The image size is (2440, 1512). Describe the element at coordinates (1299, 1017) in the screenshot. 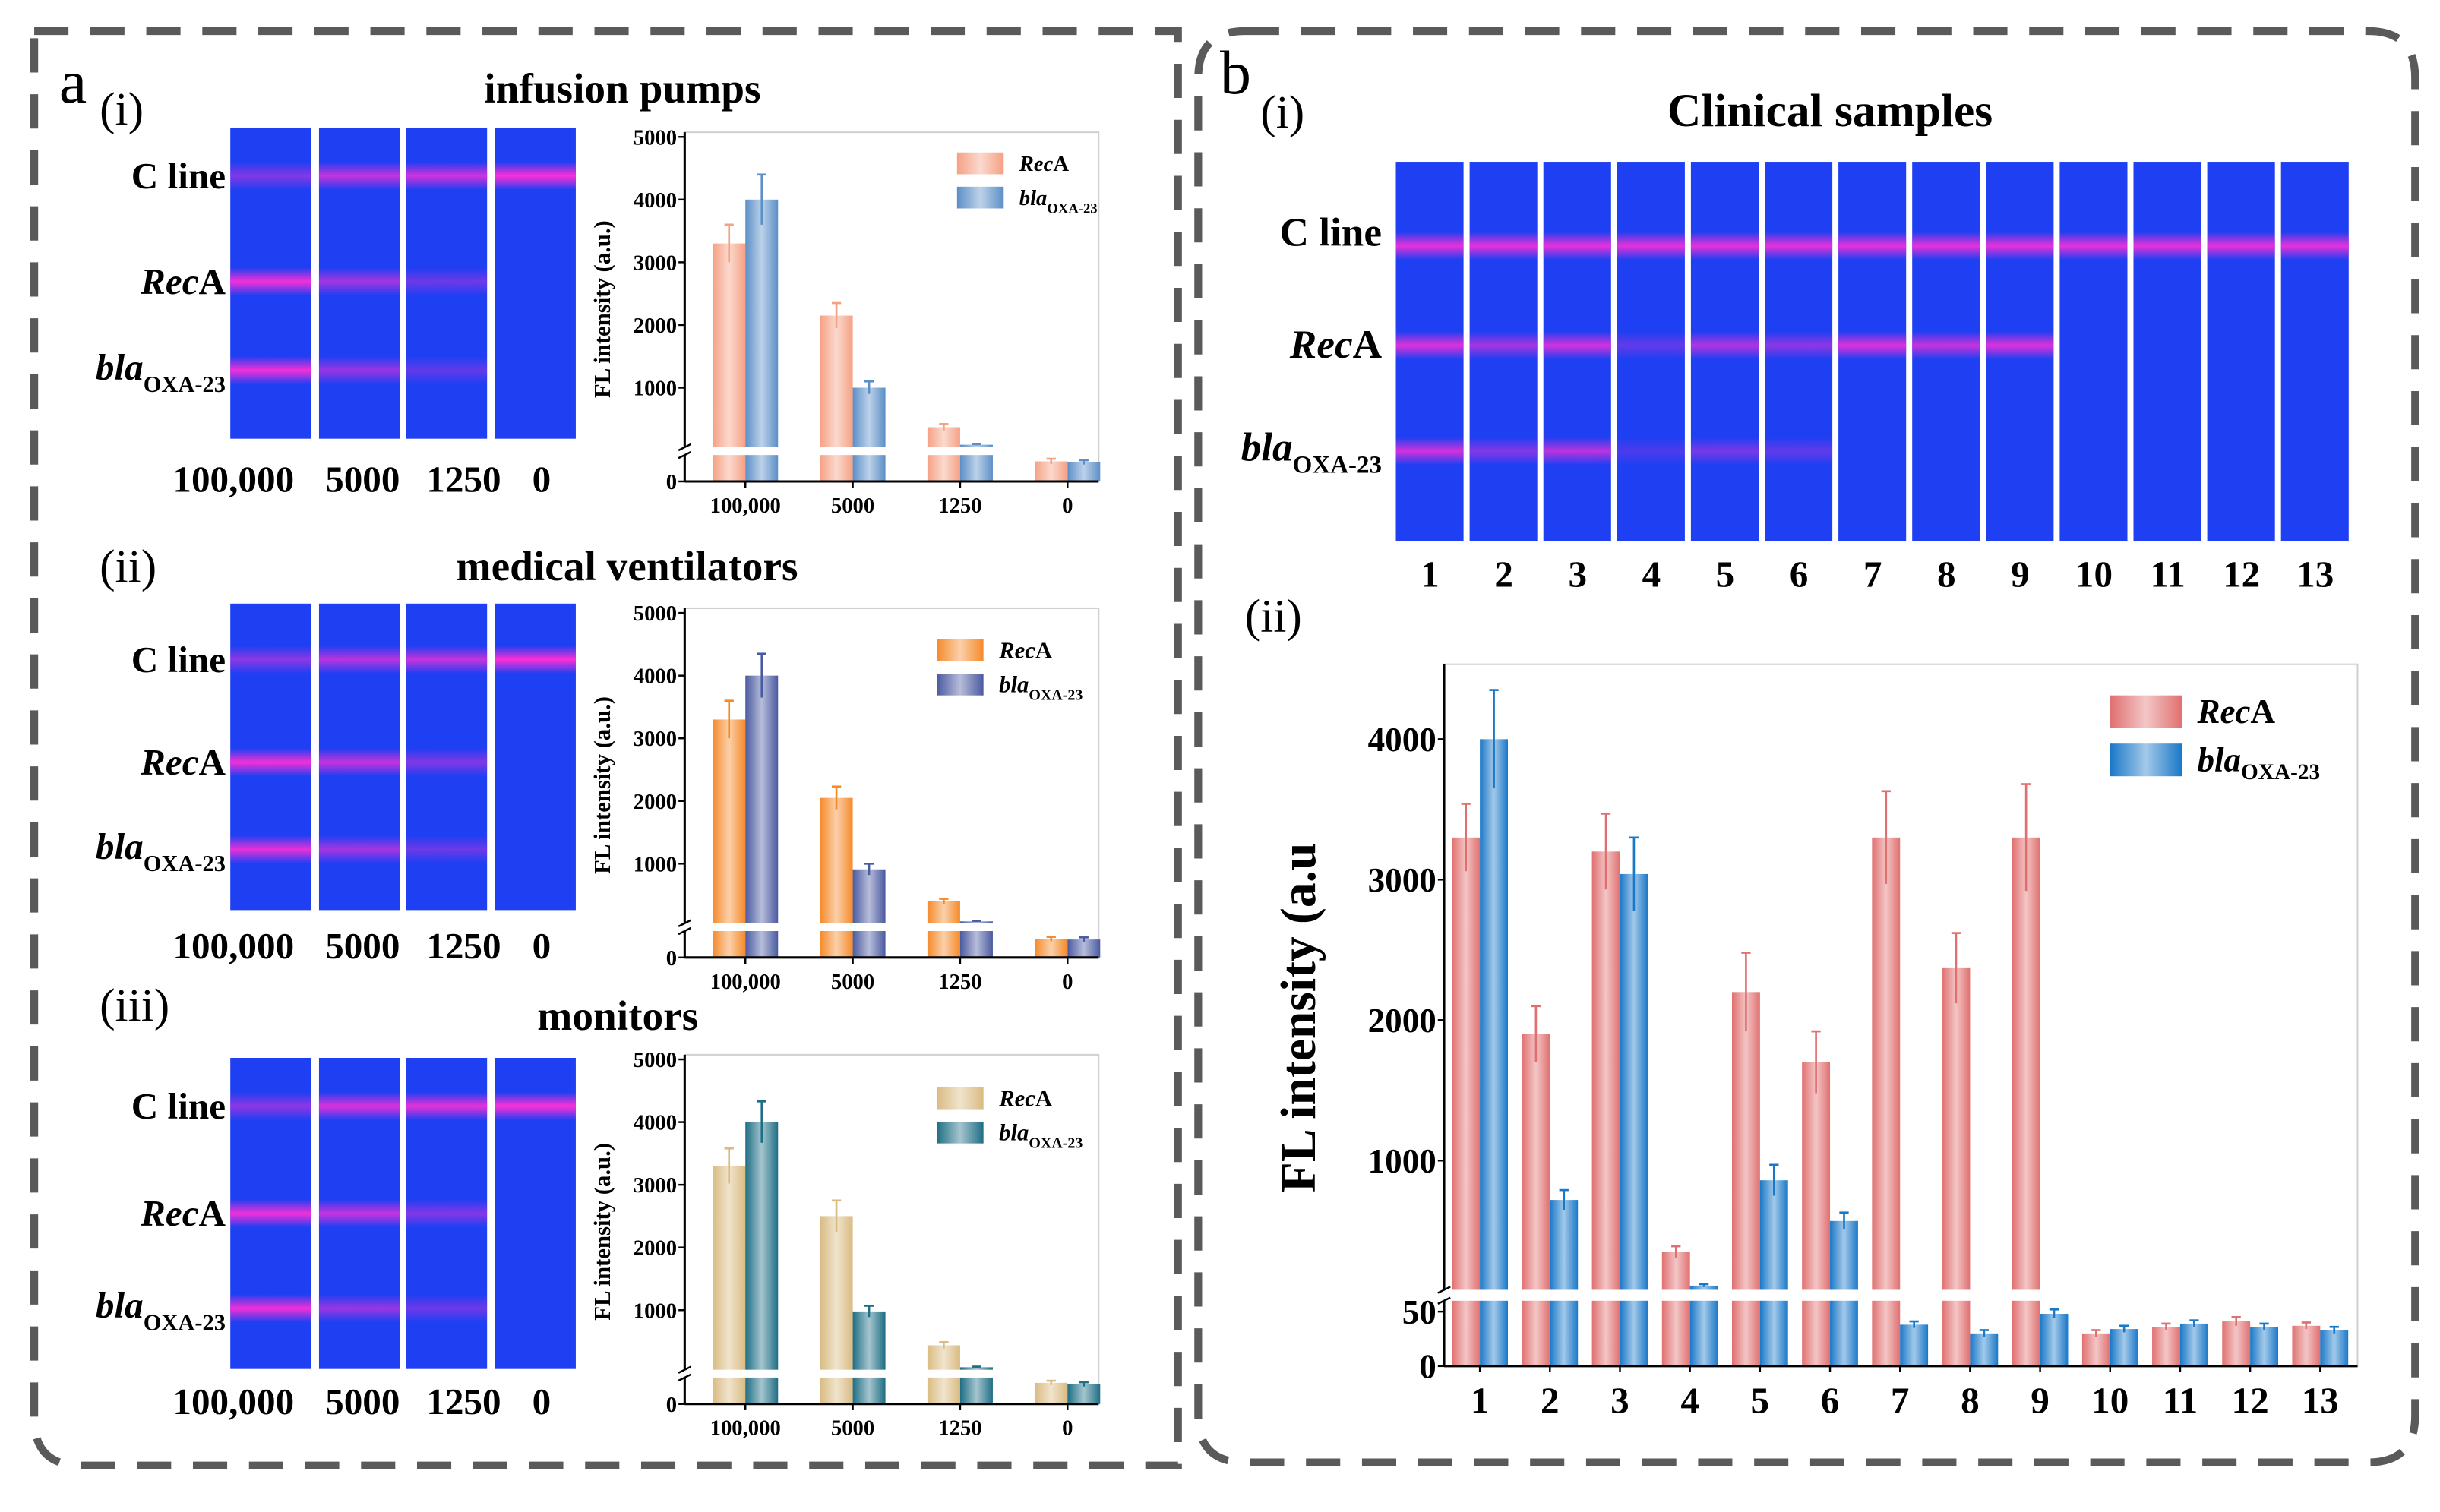

I see `y-axis-label: FL intensity (a.u` at that location.